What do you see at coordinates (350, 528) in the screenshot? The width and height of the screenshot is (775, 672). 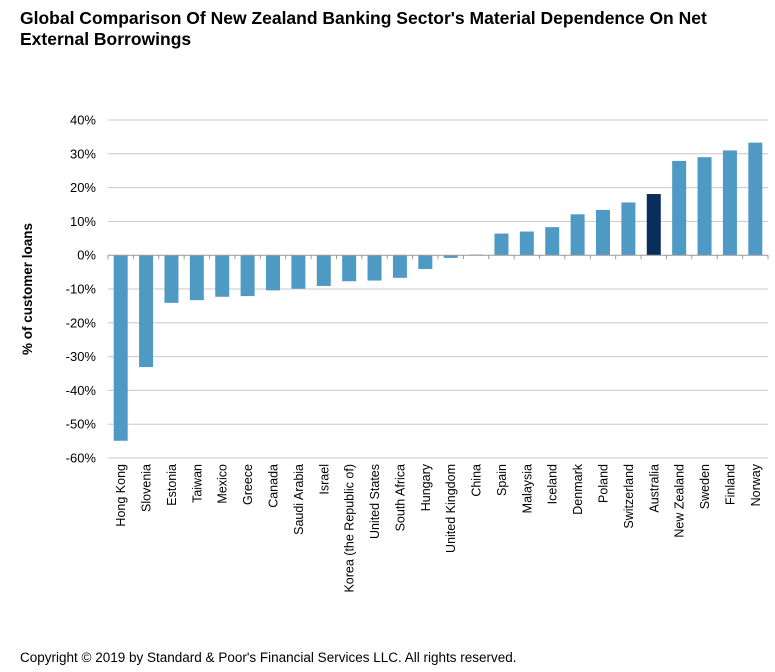 I see `x-tick-label: Korea (the Republic of)` at bounding box center [350, 528].